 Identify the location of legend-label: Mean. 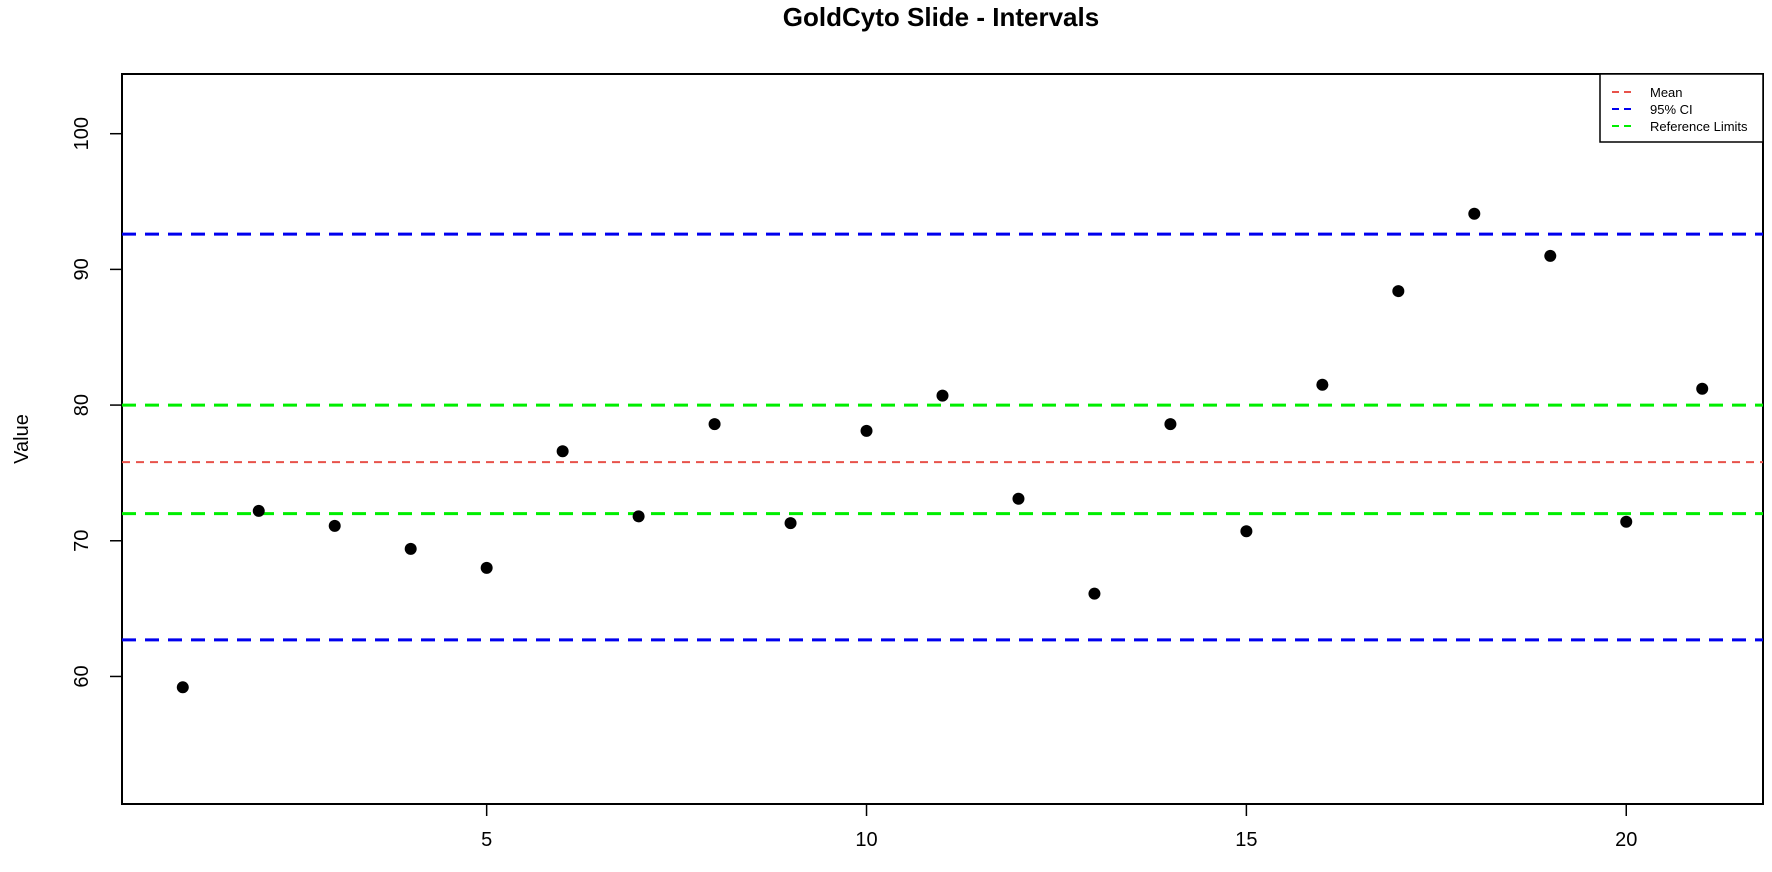
(1666, 92).